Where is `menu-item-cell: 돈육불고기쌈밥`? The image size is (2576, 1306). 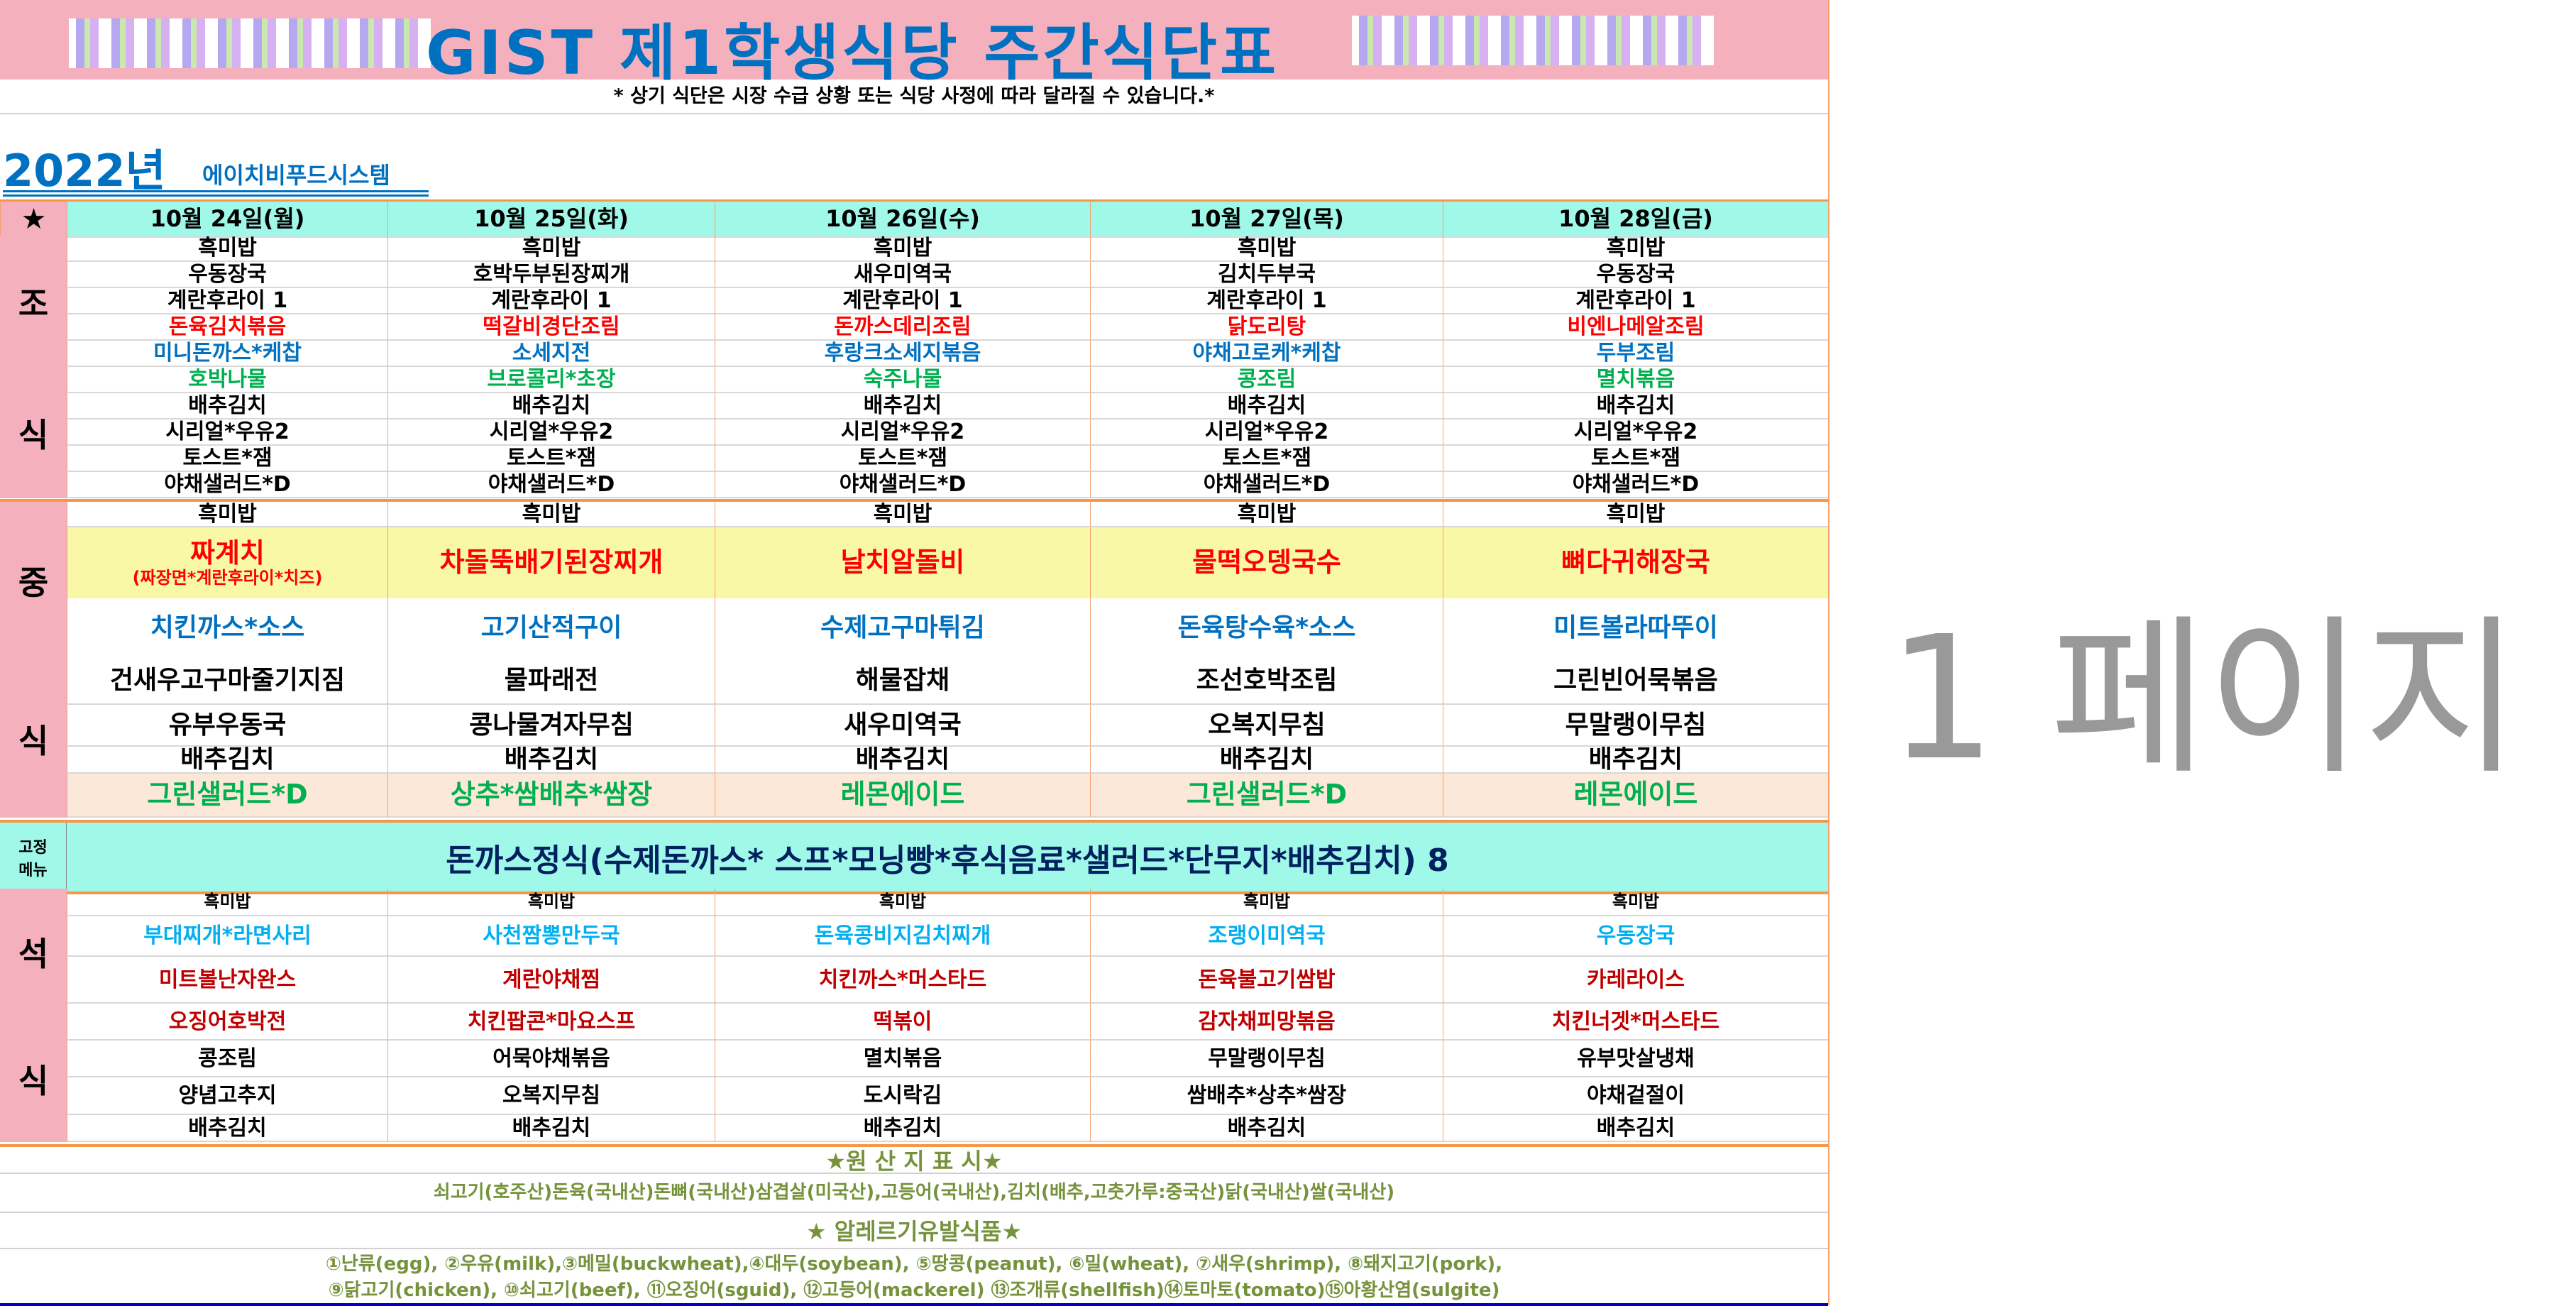 menu-item-cell: 돈육불고기쌈밥 is located at coordinates (1266, 980).